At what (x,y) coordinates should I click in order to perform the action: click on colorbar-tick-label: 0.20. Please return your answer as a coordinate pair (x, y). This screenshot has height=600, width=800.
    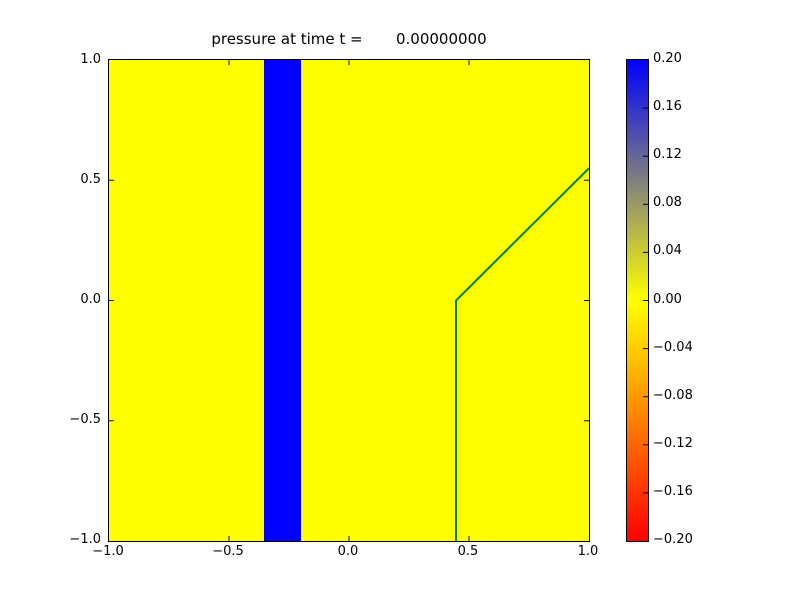
    Looking at the image, I should click on (667, 58).